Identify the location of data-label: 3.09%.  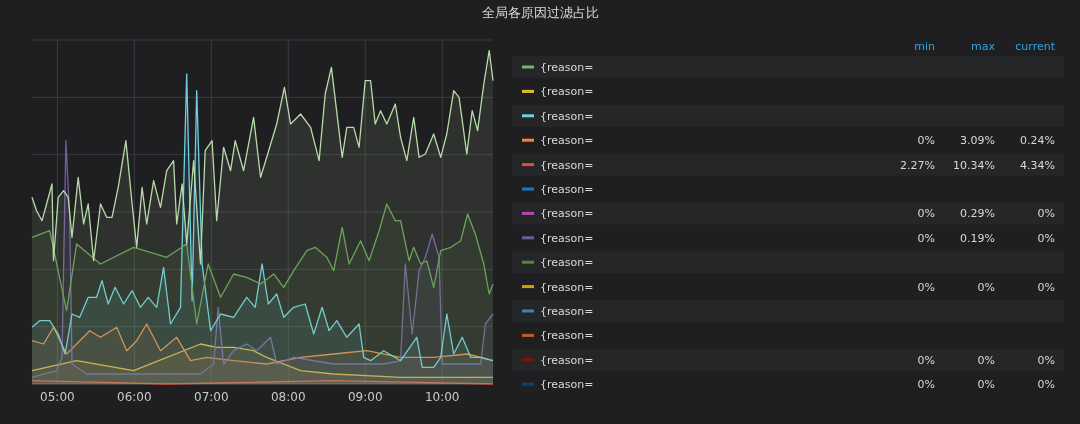
(977, 141).